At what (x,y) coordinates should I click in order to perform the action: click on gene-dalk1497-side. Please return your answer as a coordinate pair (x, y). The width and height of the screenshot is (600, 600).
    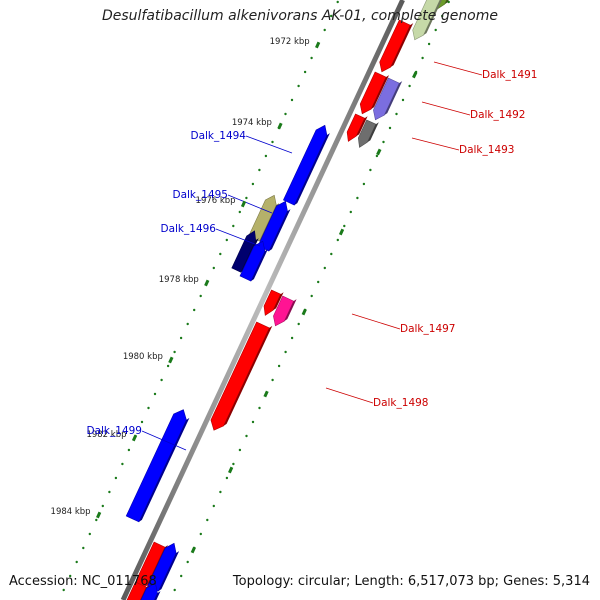
    Looking at the image, I should click on (290, 310).